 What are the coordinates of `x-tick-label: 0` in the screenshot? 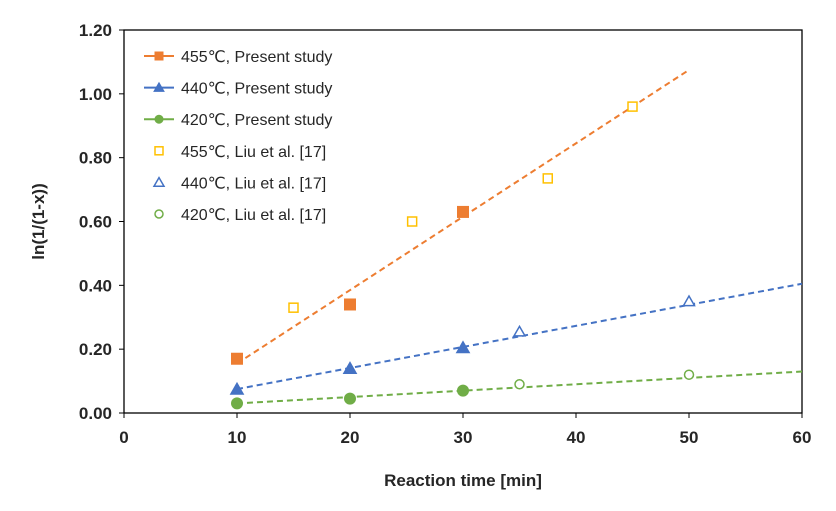 It's located at (123, 437).